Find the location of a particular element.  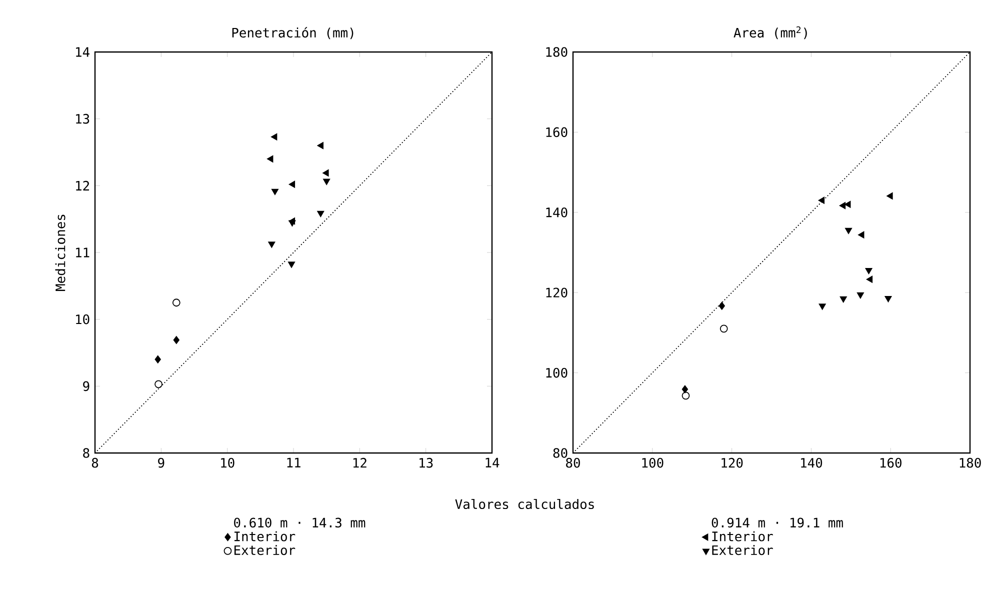

x-tick-label: 9 is located at coordinates (161, 463).